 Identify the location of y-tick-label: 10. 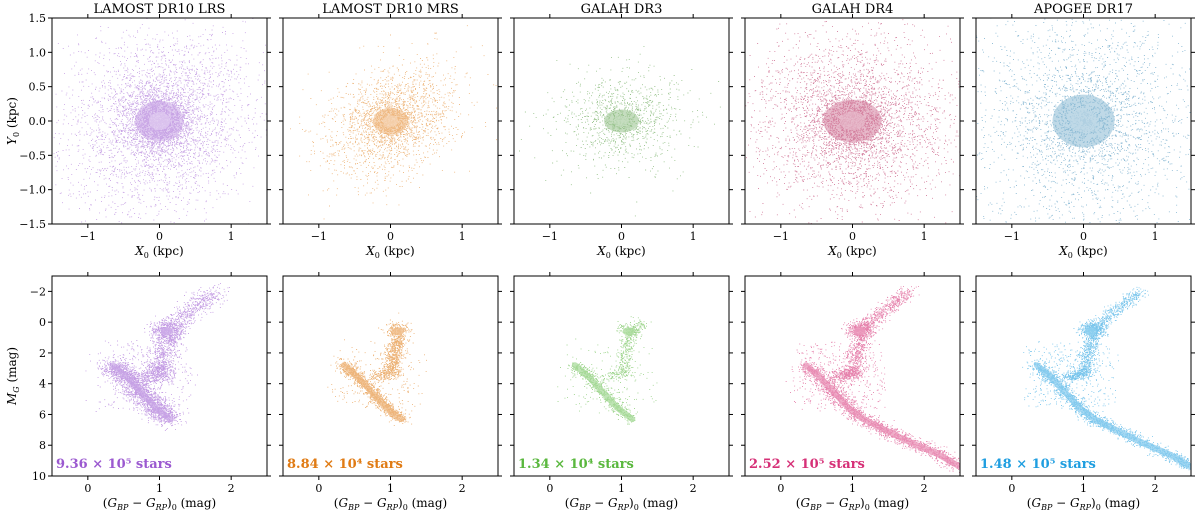
(39, 476).